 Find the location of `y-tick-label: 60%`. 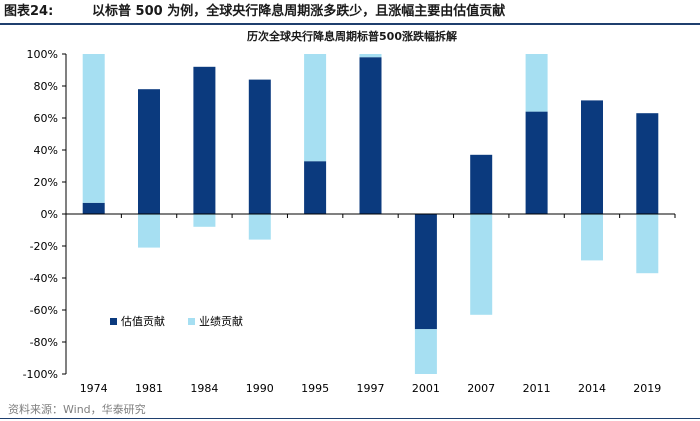

y-tick-label: 60% is located at coordinates (46, 118).